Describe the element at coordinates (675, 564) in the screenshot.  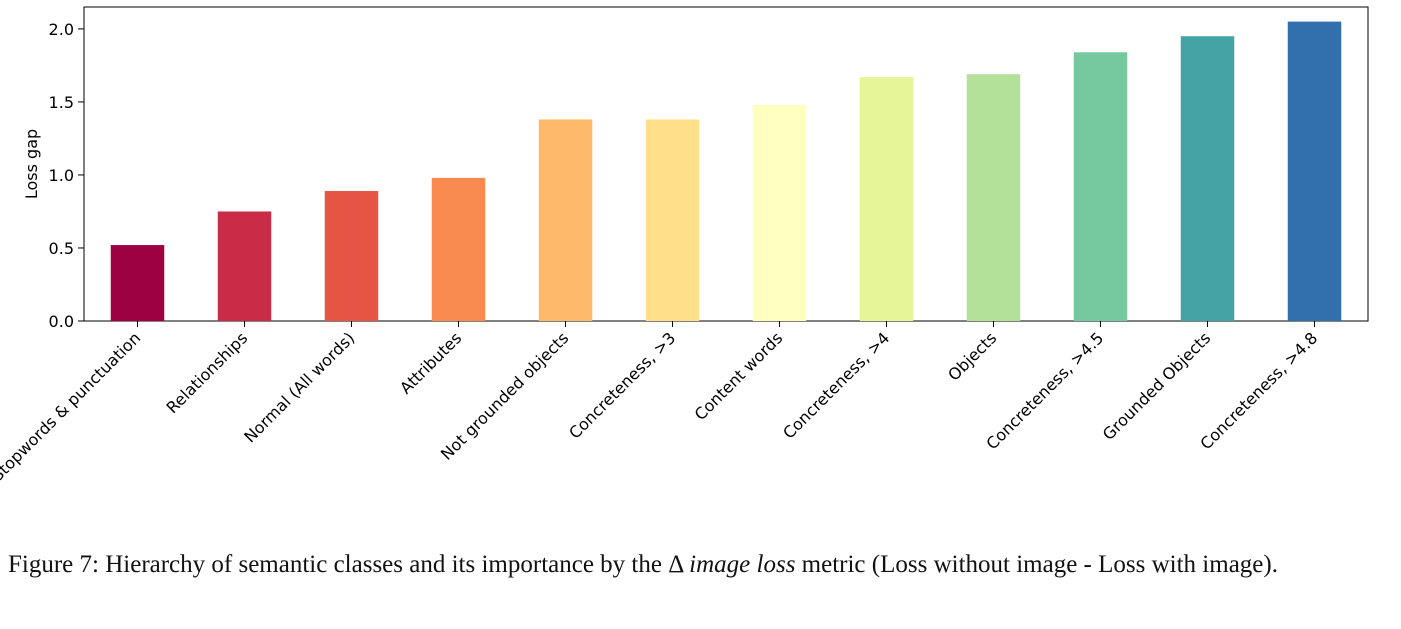
I see `caption-delta-symbol: Δ` at that location.